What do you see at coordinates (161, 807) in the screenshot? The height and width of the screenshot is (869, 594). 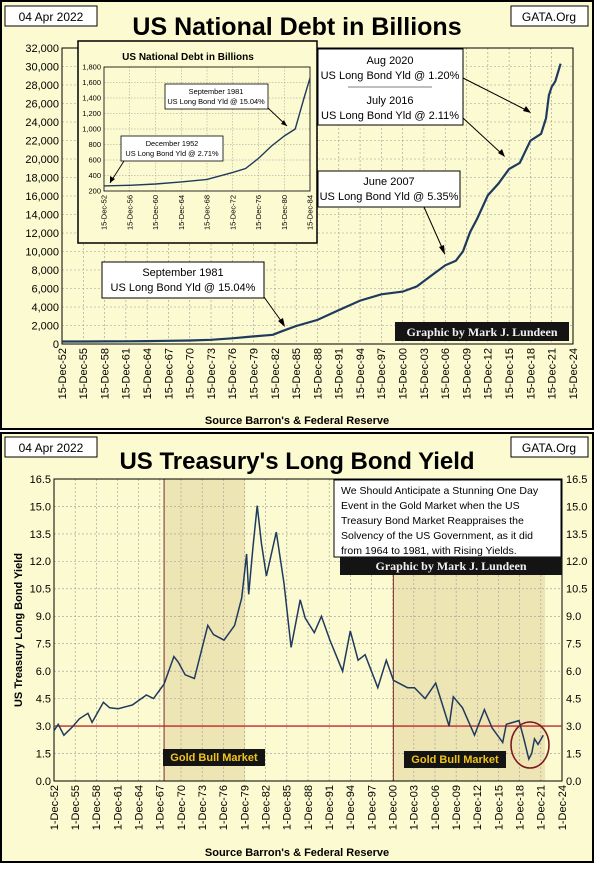 I see `x-tick-label: 1-Dec-67` at bounding box center [161, 807].